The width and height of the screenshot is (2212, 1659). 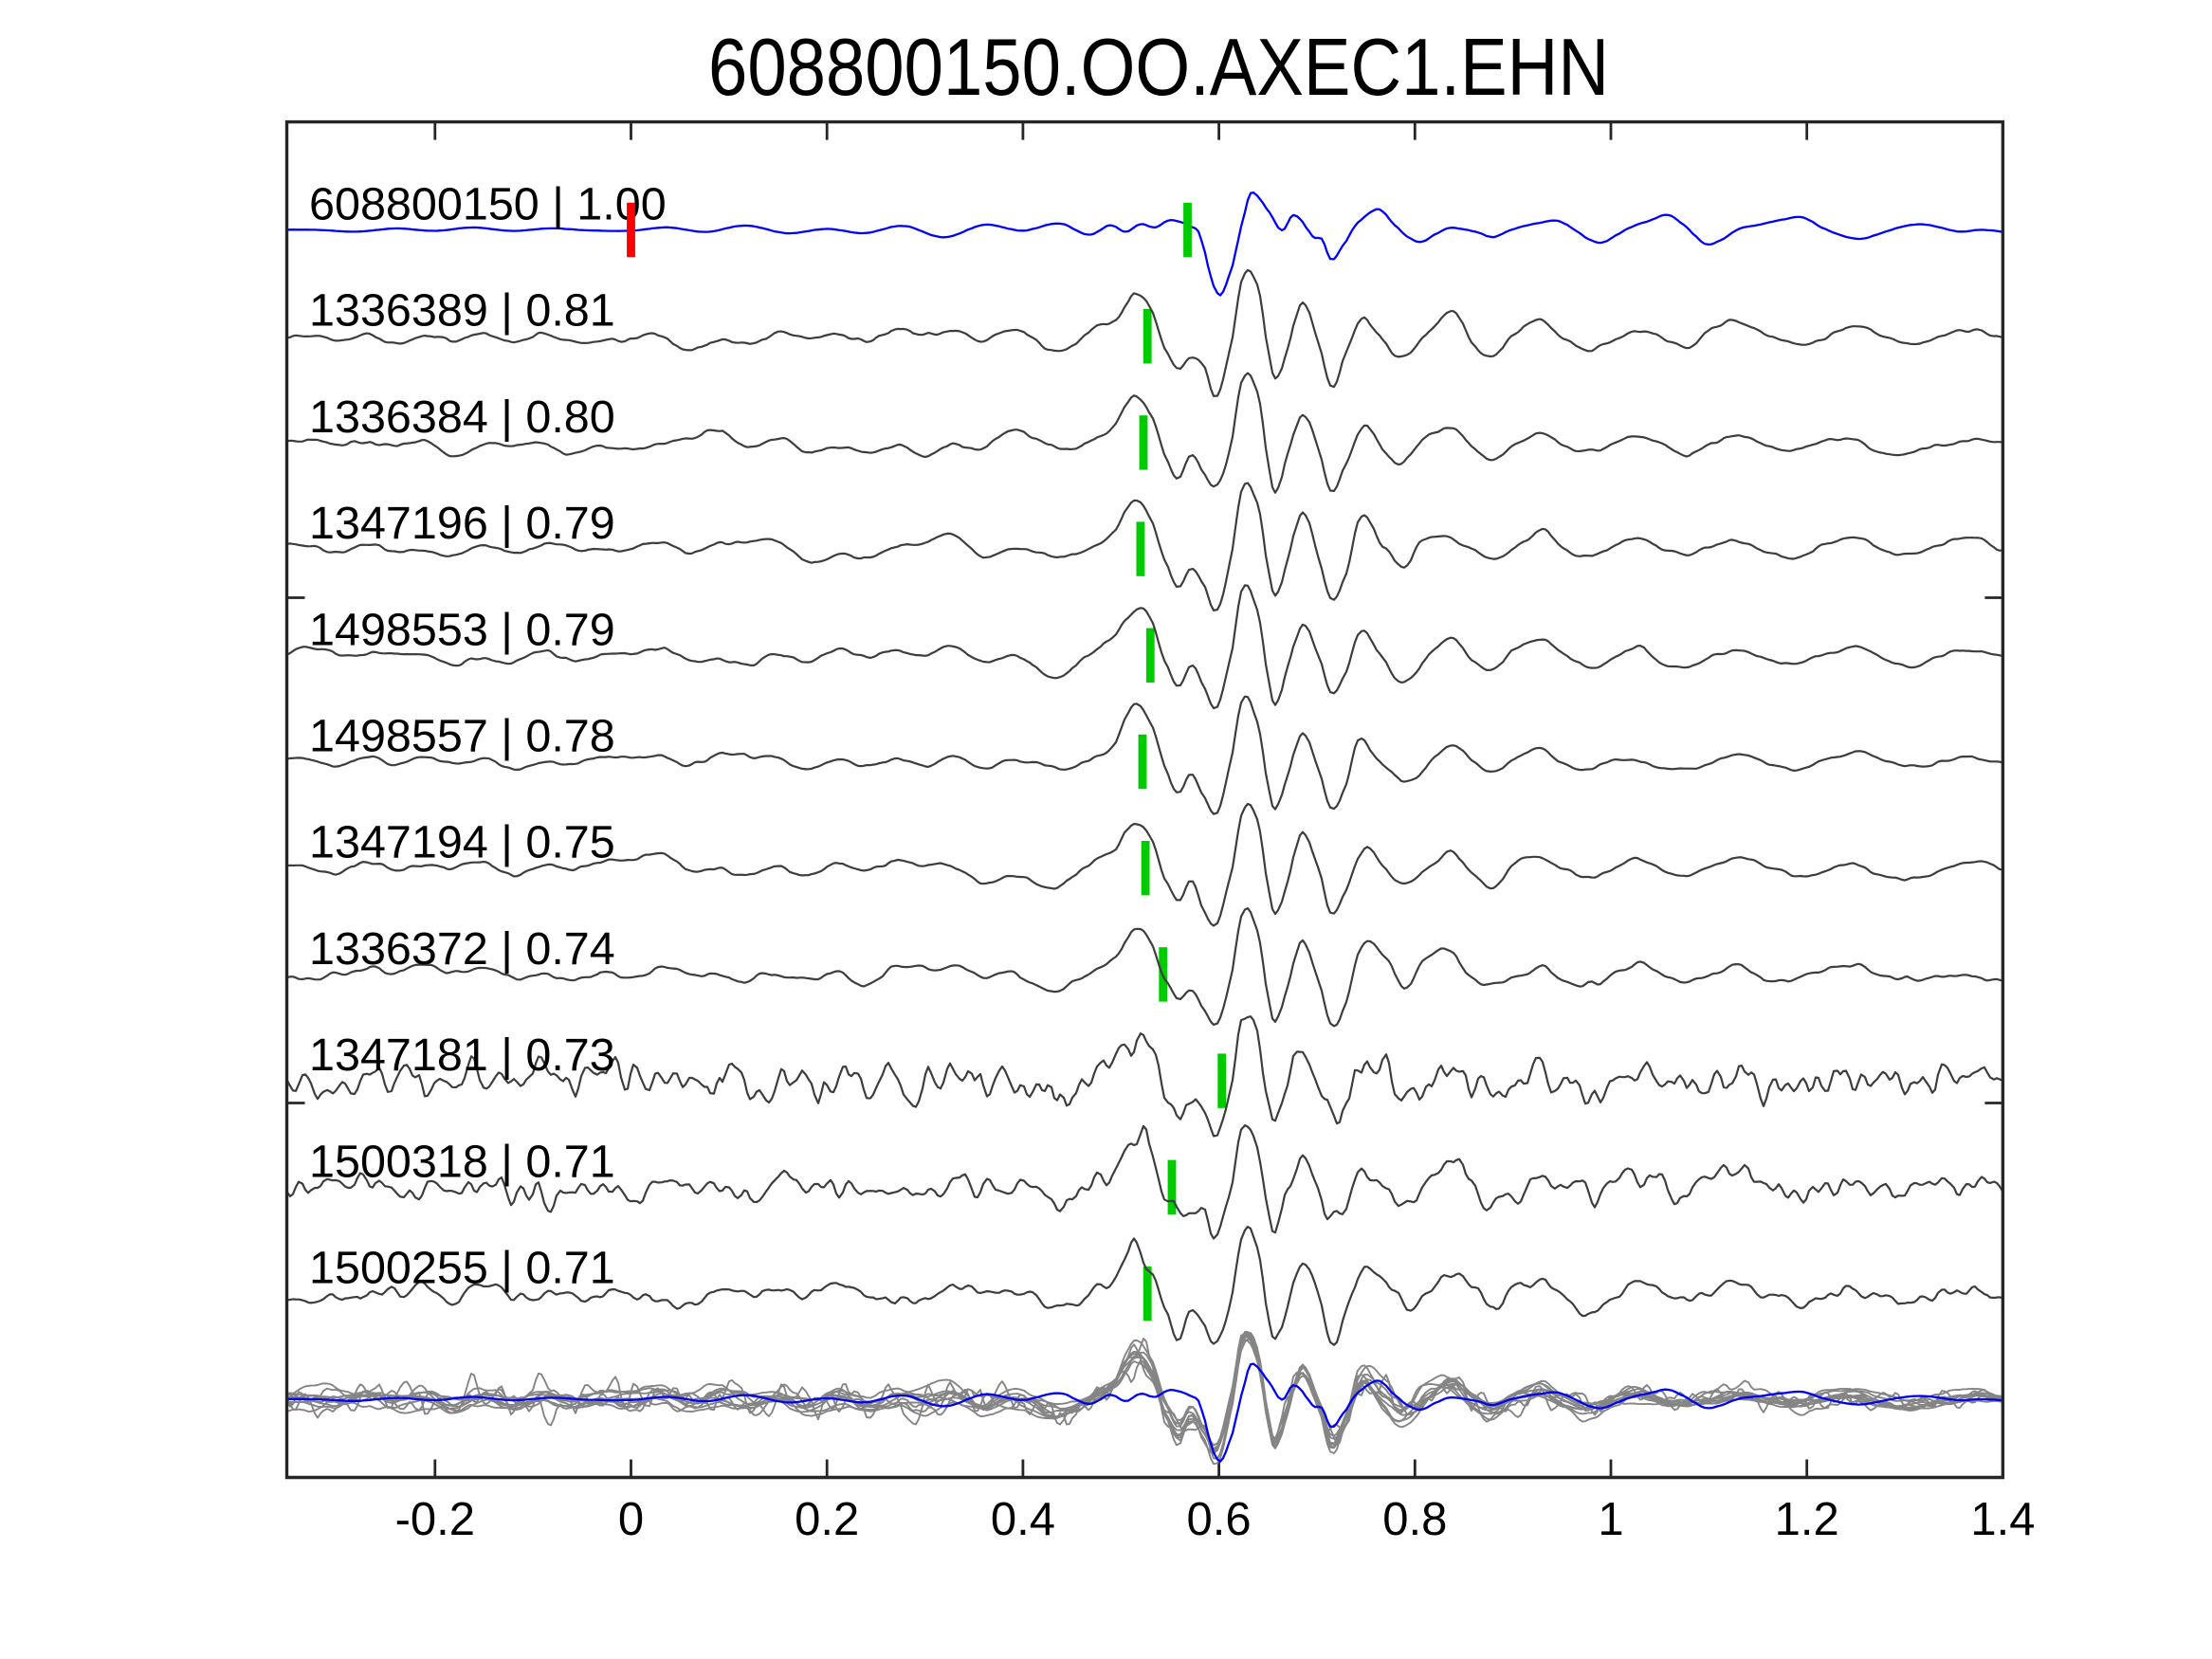 What do you see at coordinates (488, 204) in the screenshot?
I see `svg-text: 608800150 | 1.00` at bounding box center [488, 204].